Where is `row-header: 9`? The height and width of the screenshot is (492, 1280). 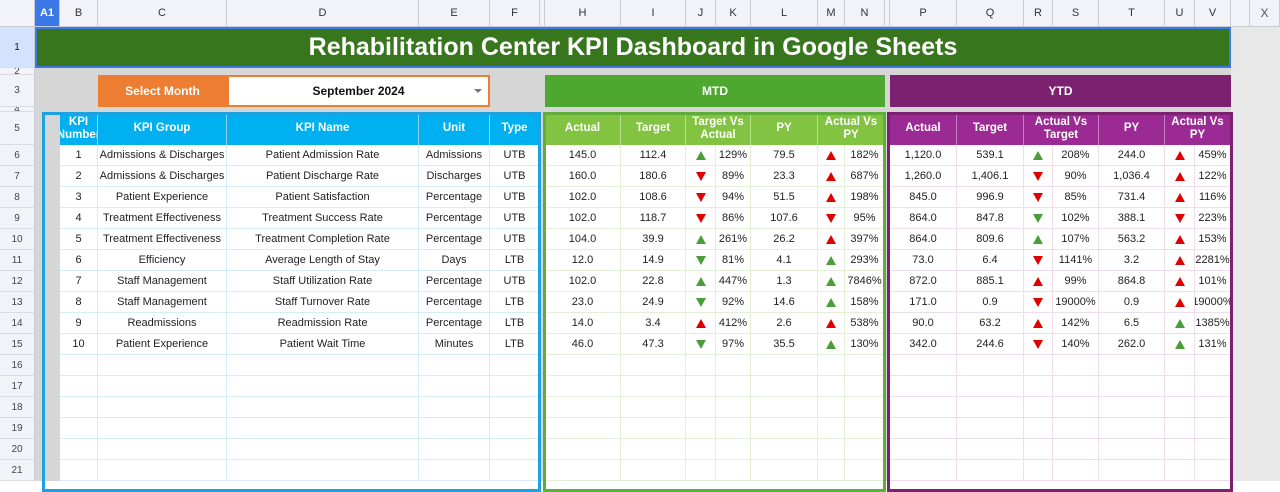
row-header: 9 is located at coordinates (17, 218).